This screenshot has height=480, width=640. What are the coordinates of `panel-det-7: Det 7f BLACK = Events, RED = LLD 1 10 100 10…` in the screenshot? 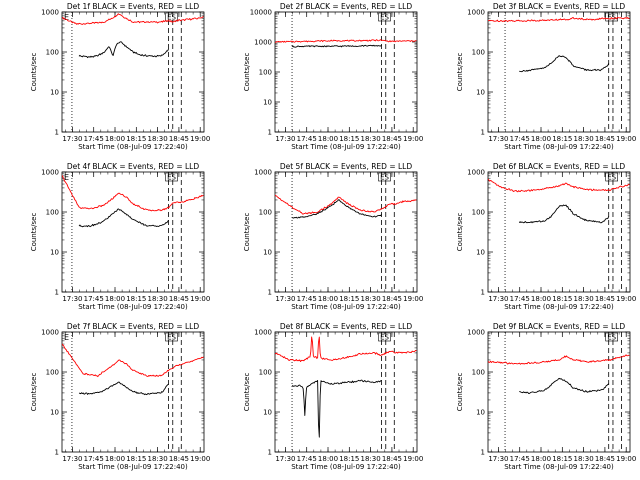 It's located at (120, 396).